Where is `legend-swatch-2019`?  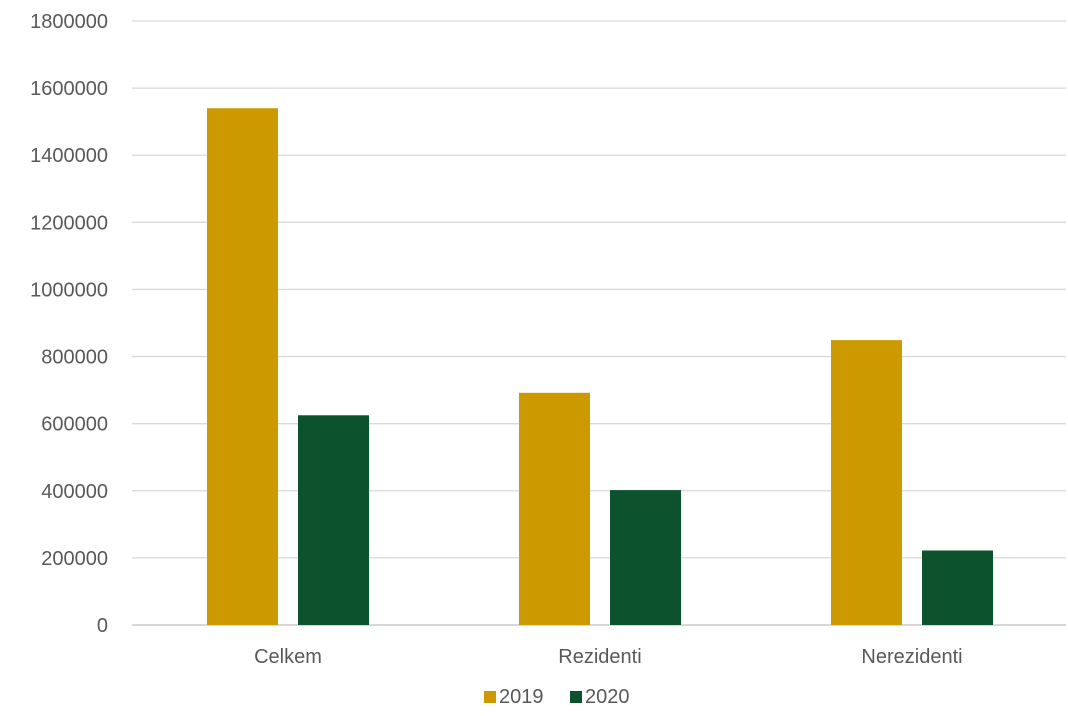
legend-swatch-2019 is located at coordinates (490, 697).